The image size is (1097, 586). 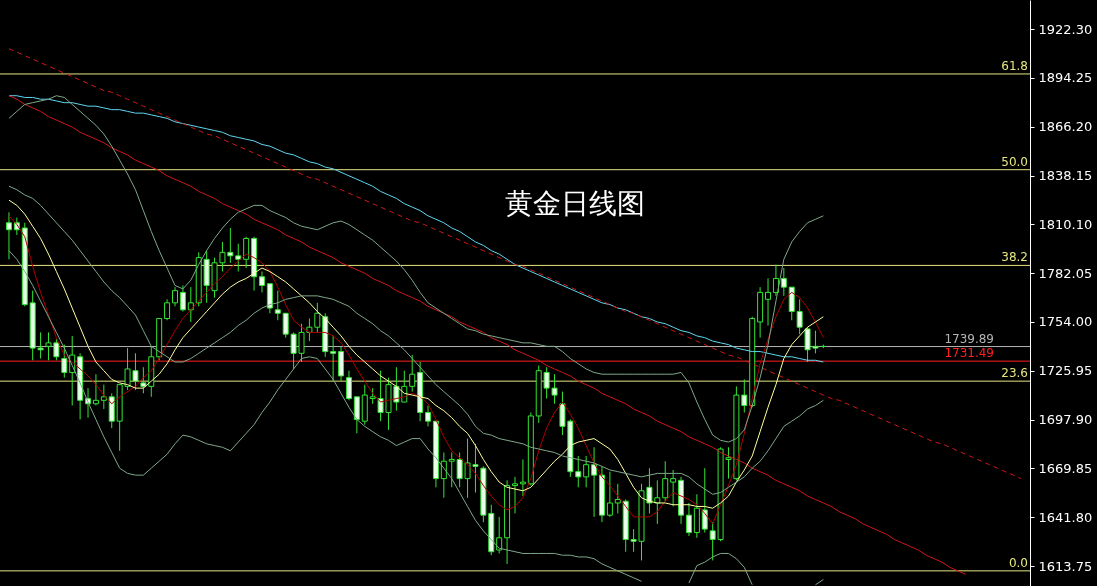 I want to click on y-tick-label: 1697.90, so click(x=1065, y=420).